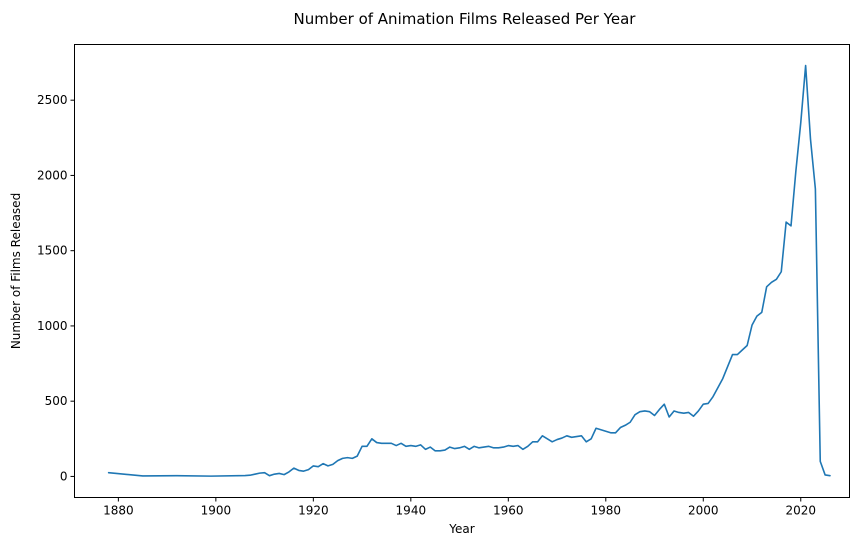  What do you see at coordinates (64, 476) in the screenshot?
I see `y-tick-label: 0` at bounding box center [64, 476].